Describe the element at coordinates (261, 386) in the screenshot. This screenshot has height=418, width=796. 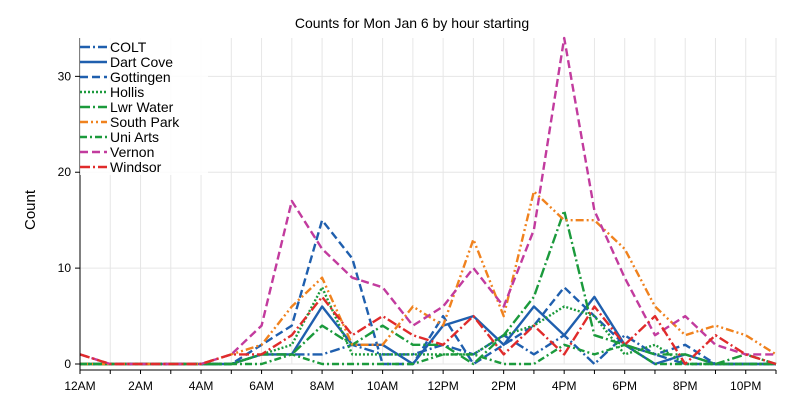
I see `x-tick-label: 6AM` at that location.